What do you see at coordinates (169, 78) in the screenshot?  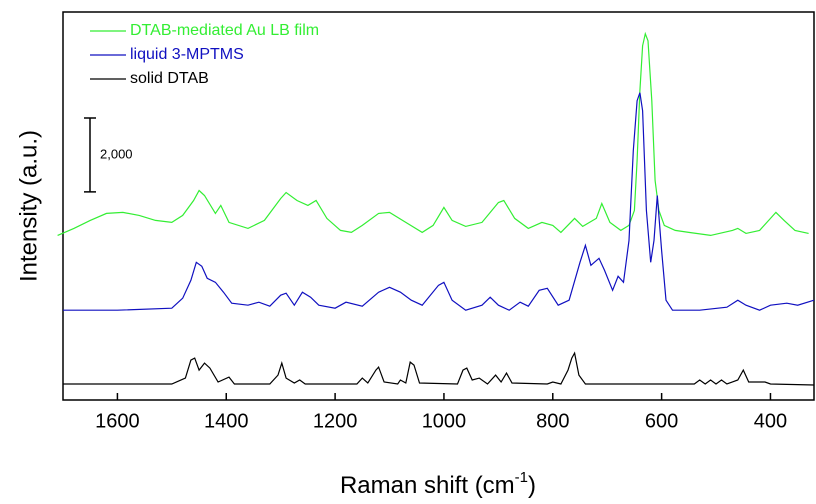 I see `legend-label: solid DTAB` at bounding box center [169, 78].